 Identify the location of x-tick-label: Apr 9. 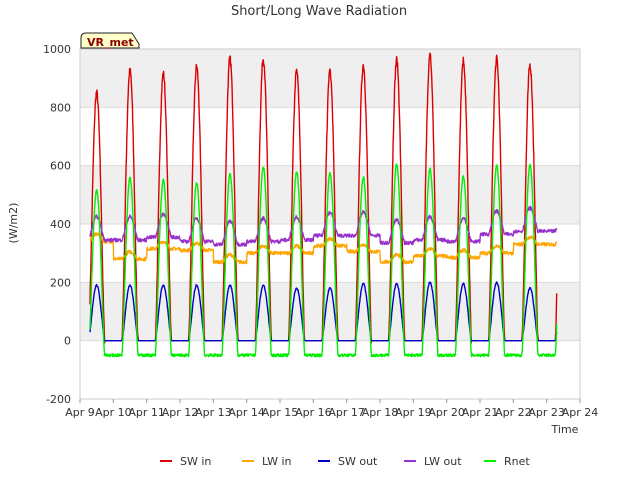
(80, 412).